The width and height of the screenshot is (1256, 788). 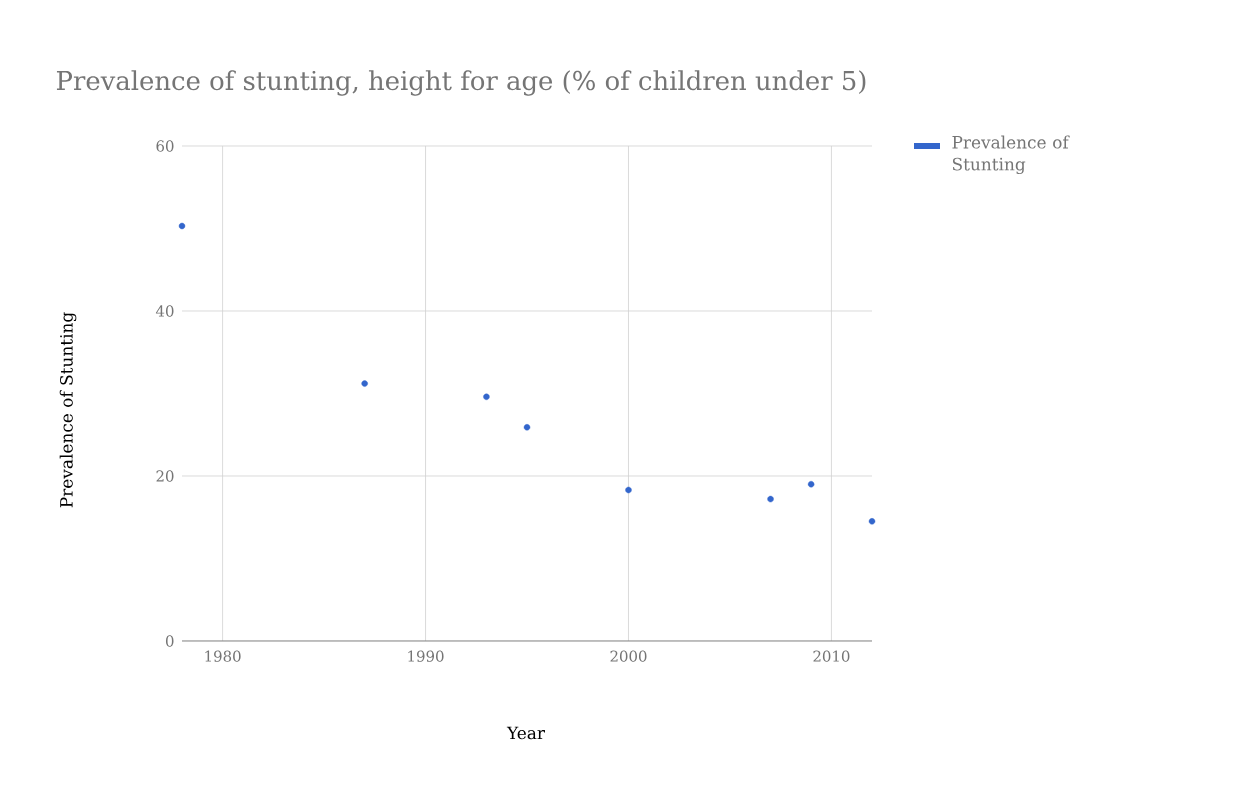 What do you see at coordinates (165, 146) in the screenshot?
I see `y-tick-label: 60` at bounding box center [165, 146].